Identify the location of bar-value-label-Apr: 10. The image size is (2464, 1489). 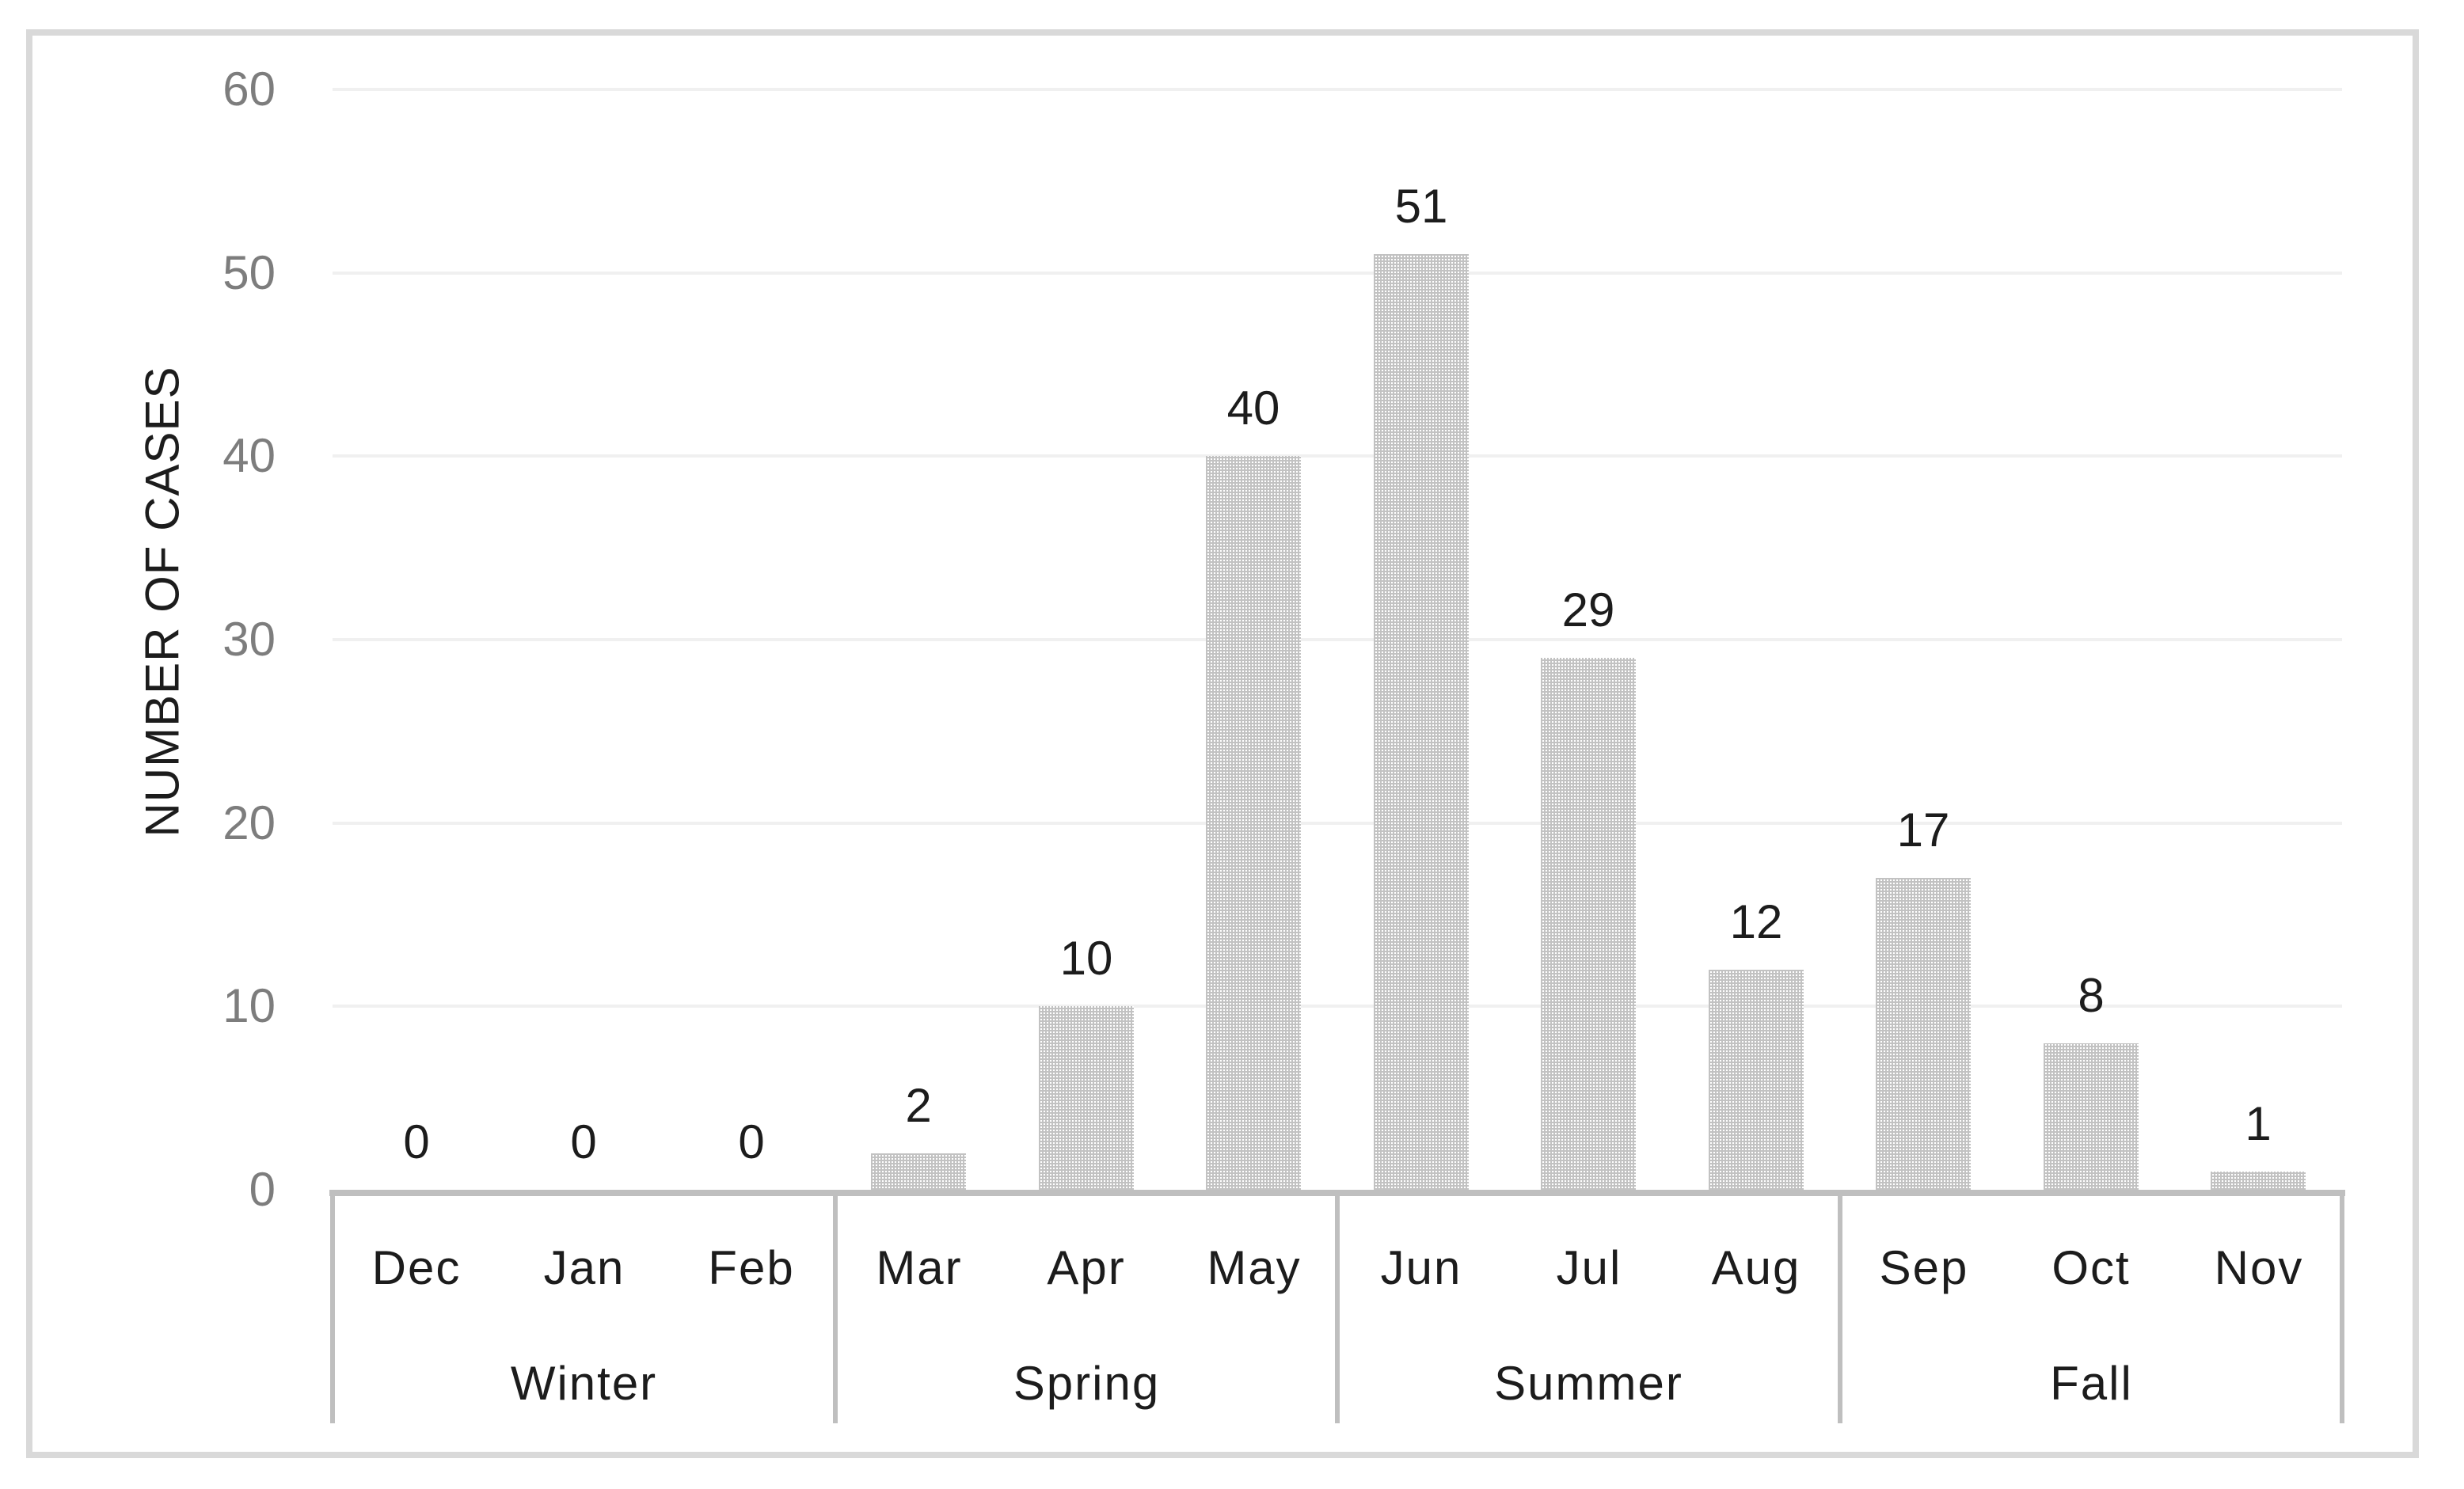
(1086, 959).